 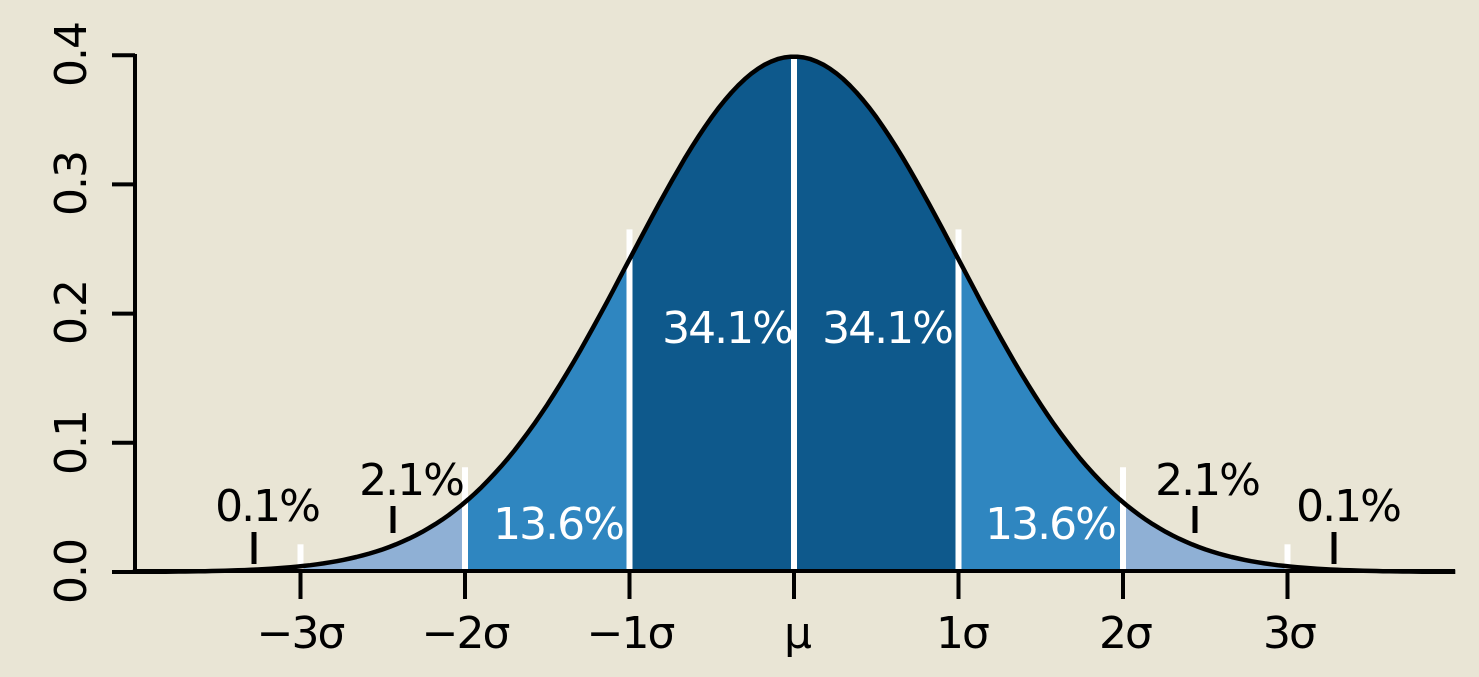 What do you see at coordinates (71, 443) in the screenshot?
I see `y-tick-label-0-1: 0.1` at bounding box center [71, 443].